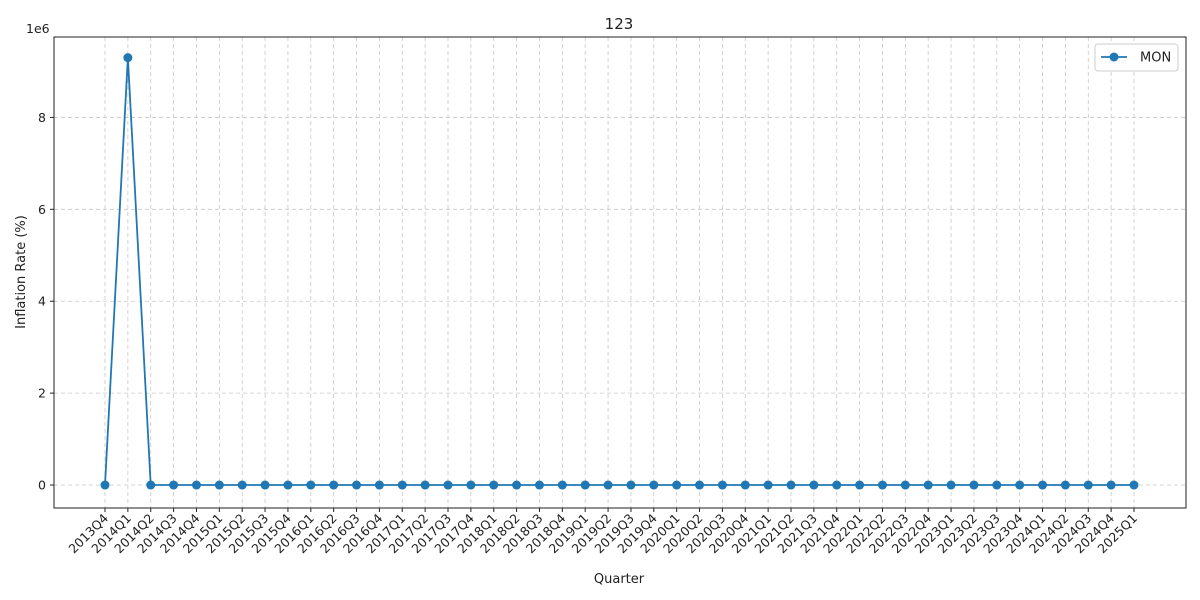 Image resolution: width=1200 pixels, height=600 pixels. Describe the element at coordinates (42, 117) in the screenshot. I see `y-tick-label: 8` at that location.